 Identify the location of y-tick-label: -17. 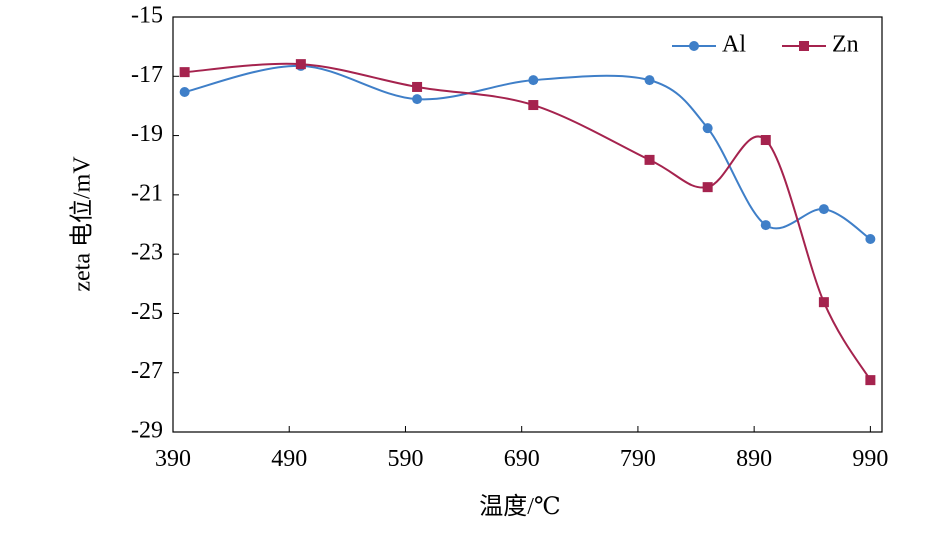
(147, 75).